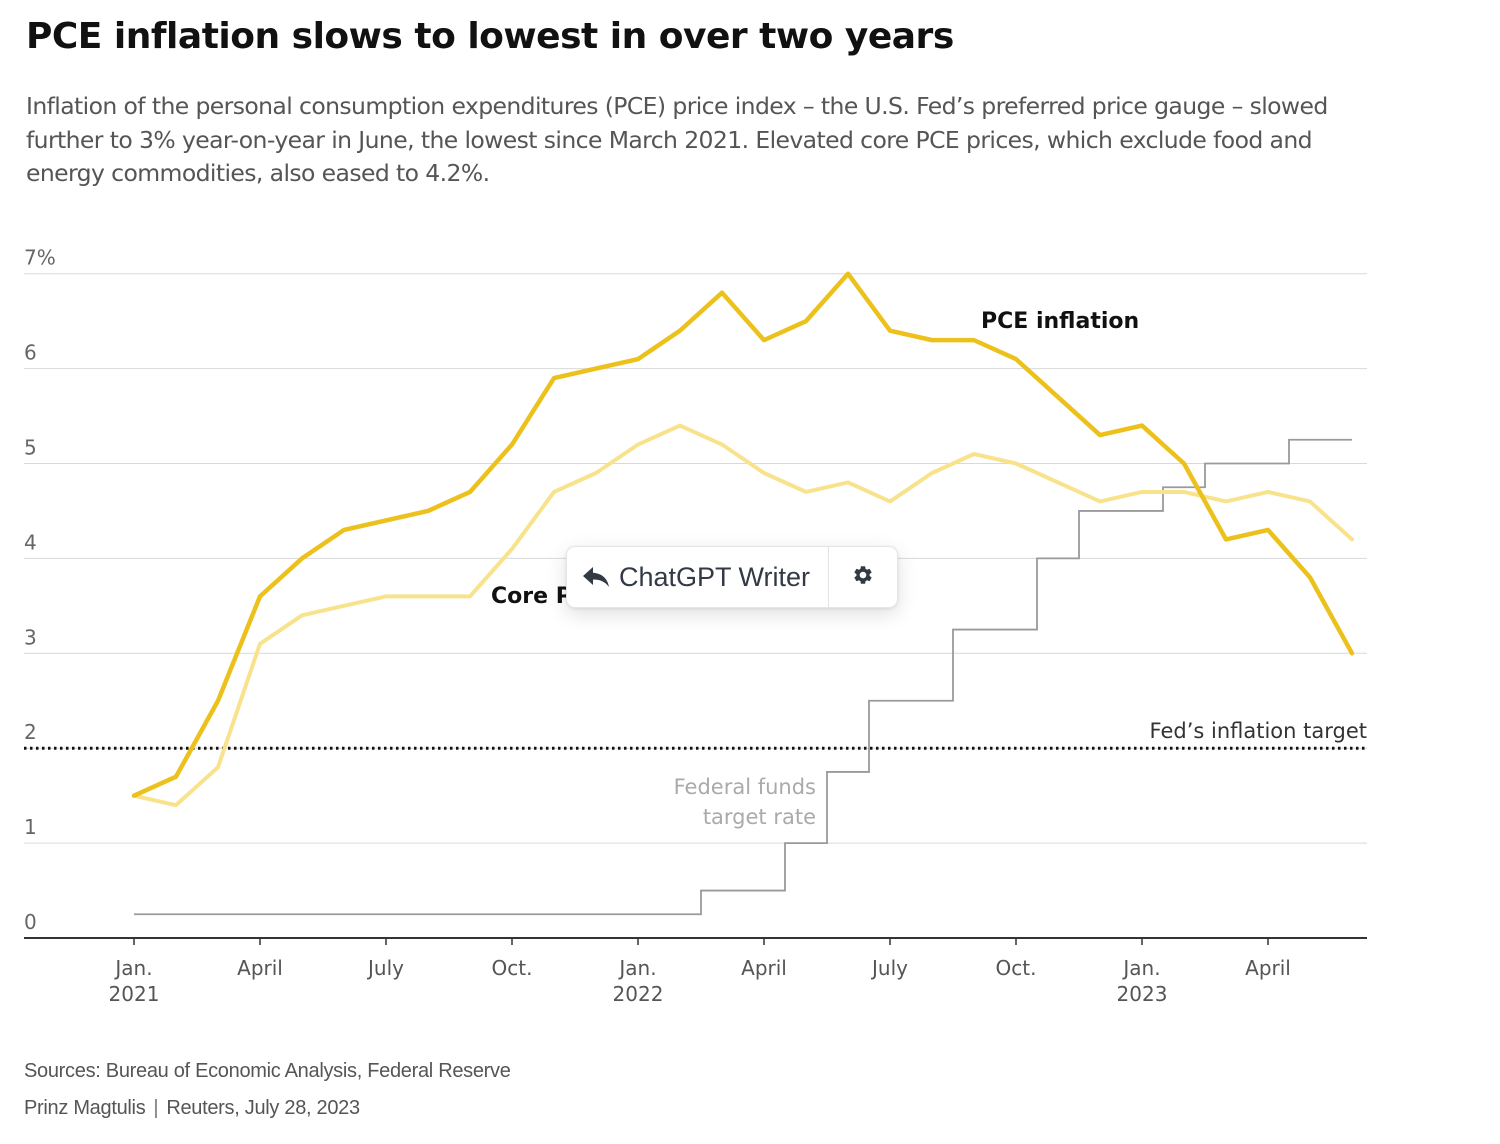  Describe the element at coordinates (30, 542) in the screenshot. I see `y-tick-label: 4` at that location.